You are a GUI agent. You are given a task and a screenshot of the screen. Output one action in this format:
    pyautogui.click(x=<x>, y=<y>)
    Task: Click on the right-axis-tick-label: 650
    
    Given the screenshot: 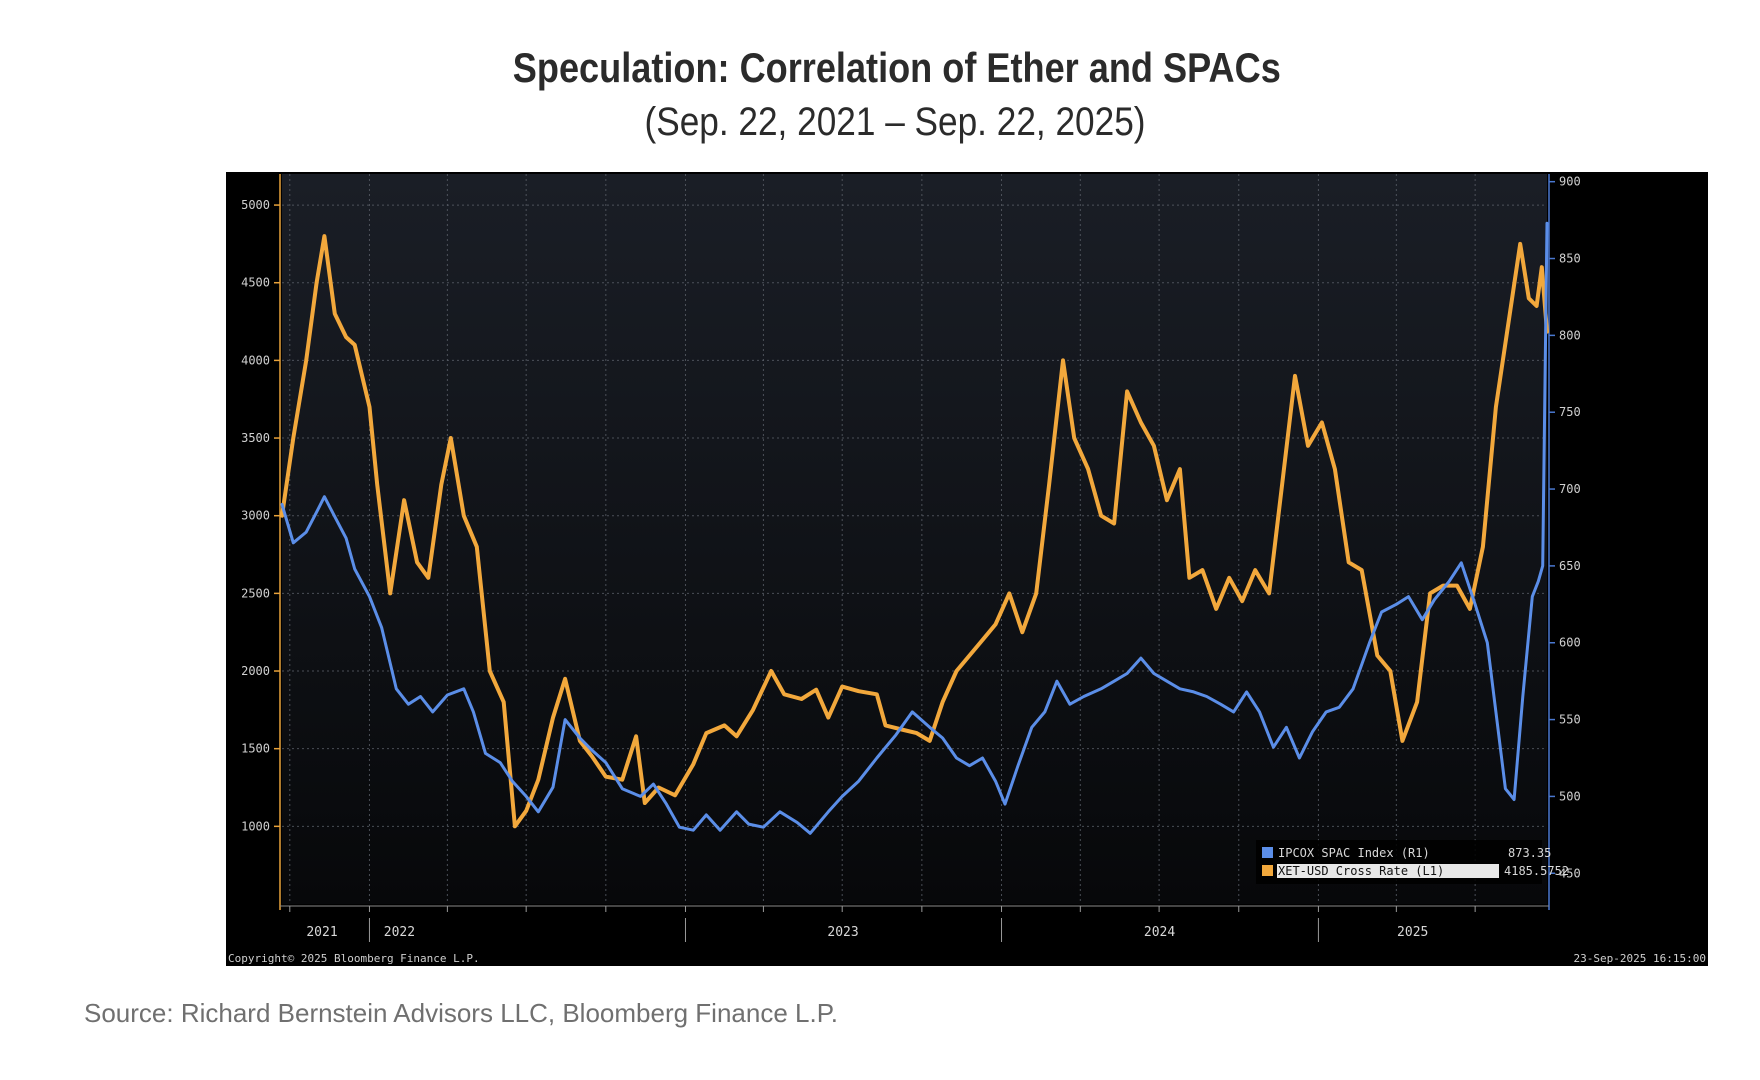 What is the action you would take?
    pyautogui.click(x=1570, y=566)
    